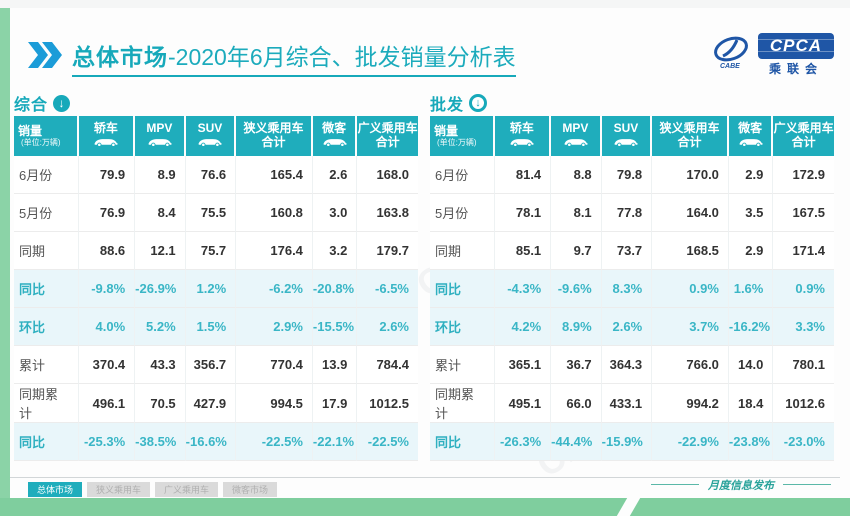  I want to click on table-row: 累计 370.4 43.3 356.7 770.4 13.9 784.4, so click(216, 365).